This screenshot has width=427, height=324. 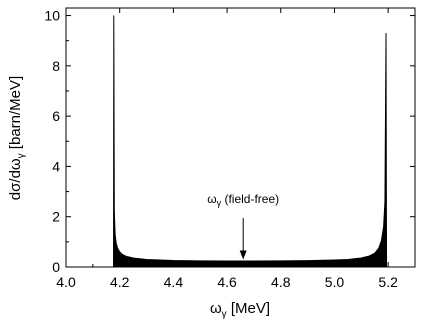 What do you see at coordinates (52, 16) in the screenshot?
I see `y-tick-label: 10` at bounding box center [52, 16].